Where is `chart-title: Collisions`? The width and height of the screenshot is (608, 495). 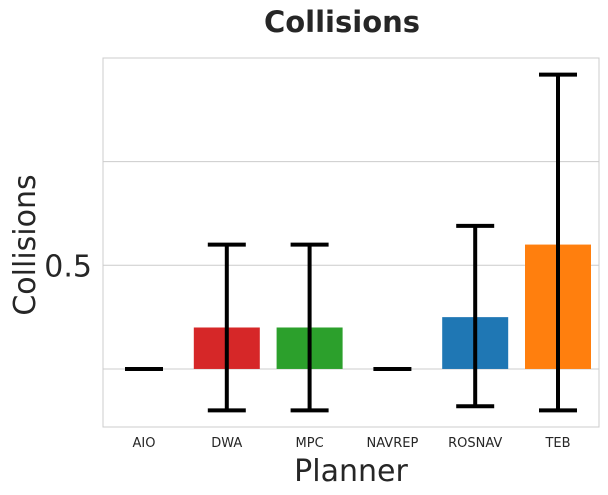 chart-title: Collisions is located at coordinates (342, 22).